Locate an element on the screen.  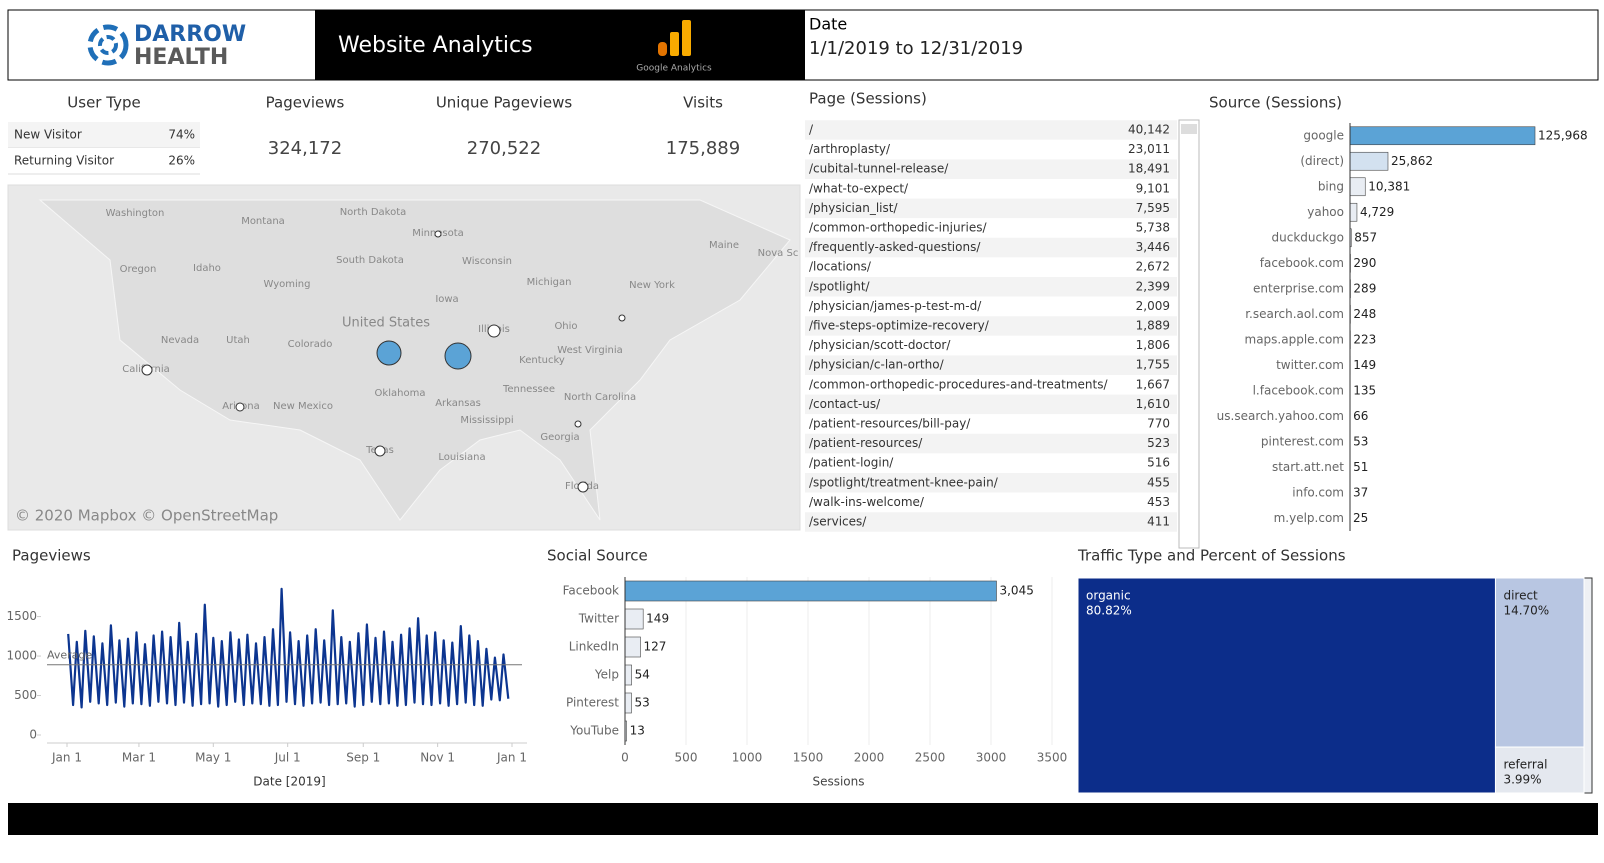
table-cell: 1,610 is located at coordinates (1153, 404).